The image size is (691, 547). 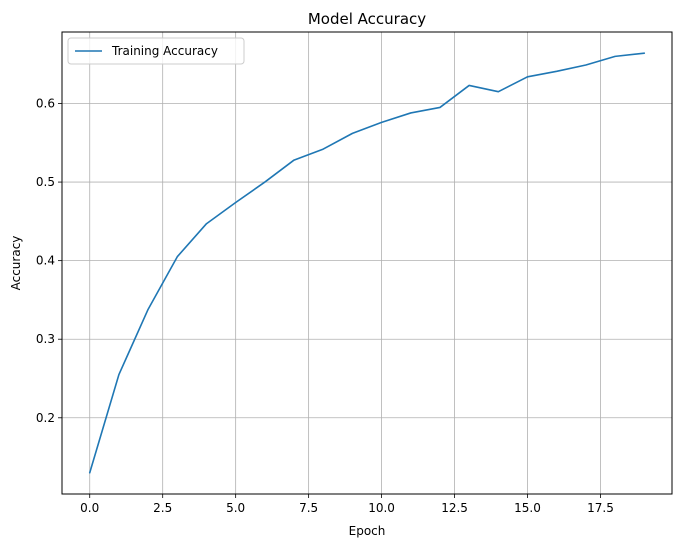 I want to click on y-tick-label: 0.2, so click(x=45, y=418).